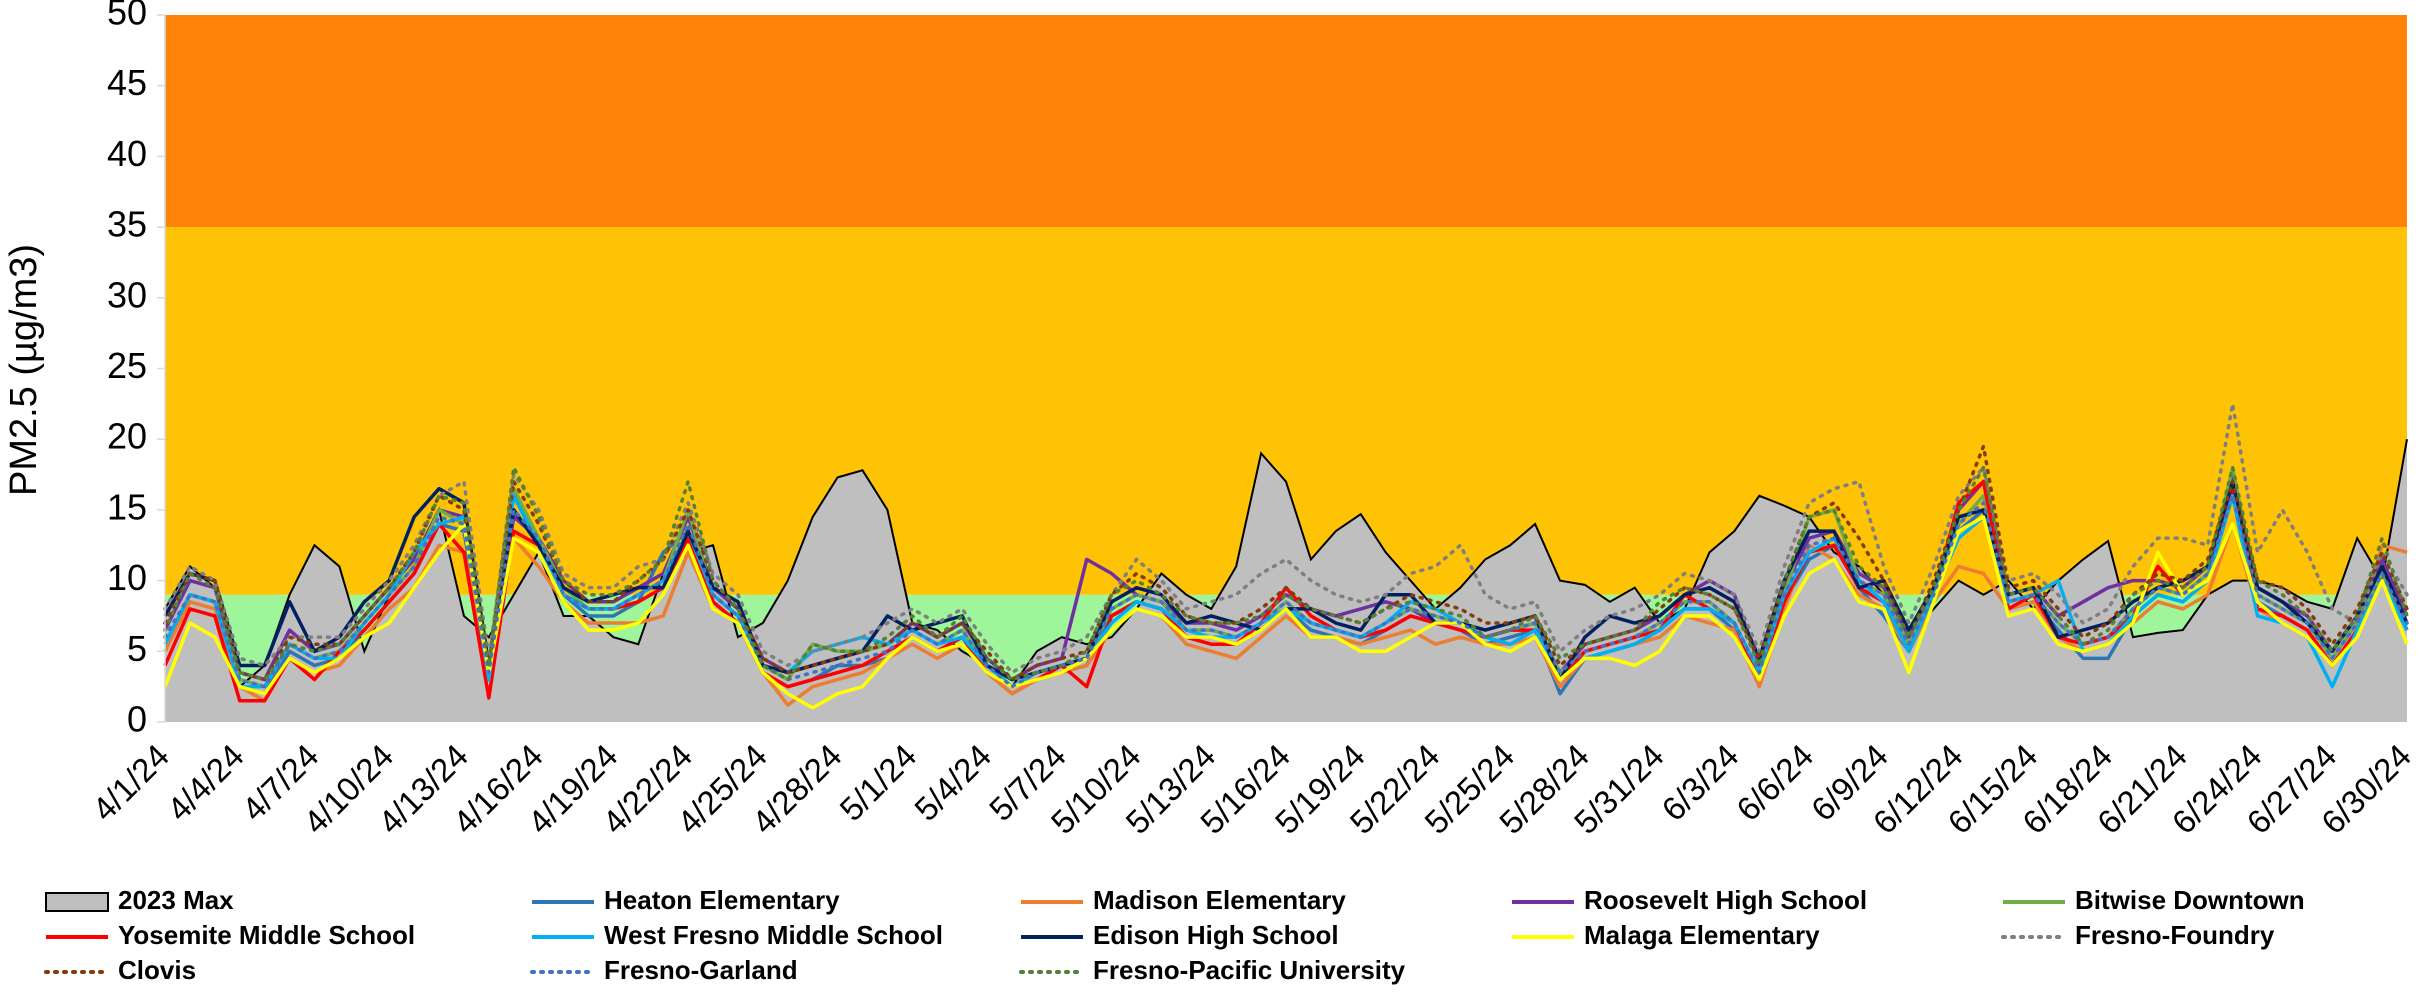  What do you see at coordinates (130, 782) in the screenshot?
I see `x-tick-label: 4/1/24` at bounding box center [130, 782].